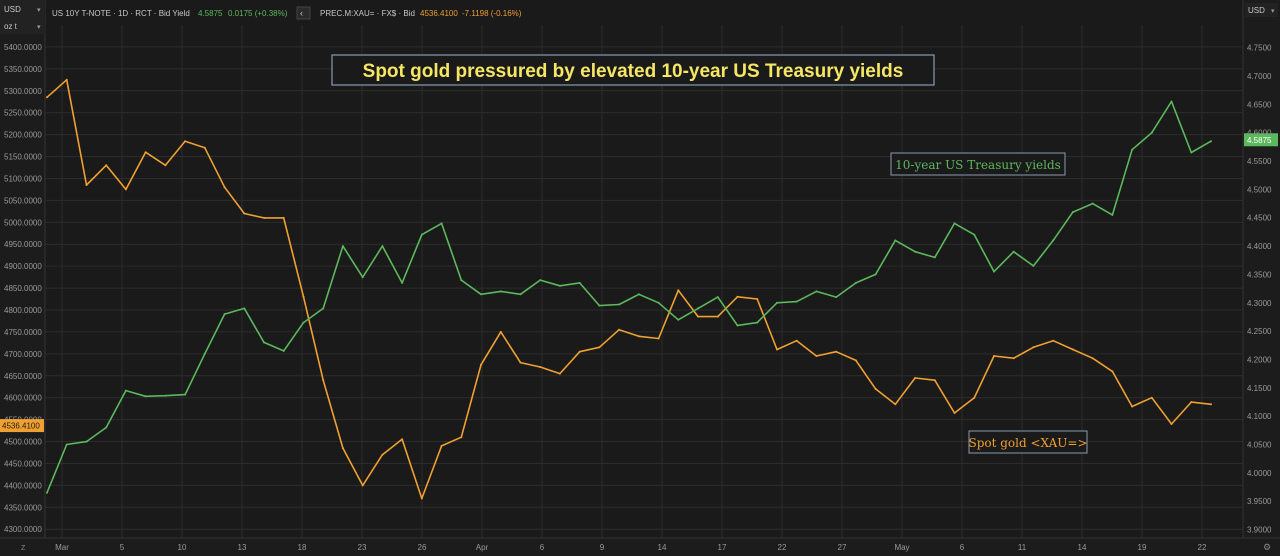  What do you see at coordinates (1259, 529) in the screenshot?
I see `right-tick-label: 3.9000` at bounding box center [1259, 529].